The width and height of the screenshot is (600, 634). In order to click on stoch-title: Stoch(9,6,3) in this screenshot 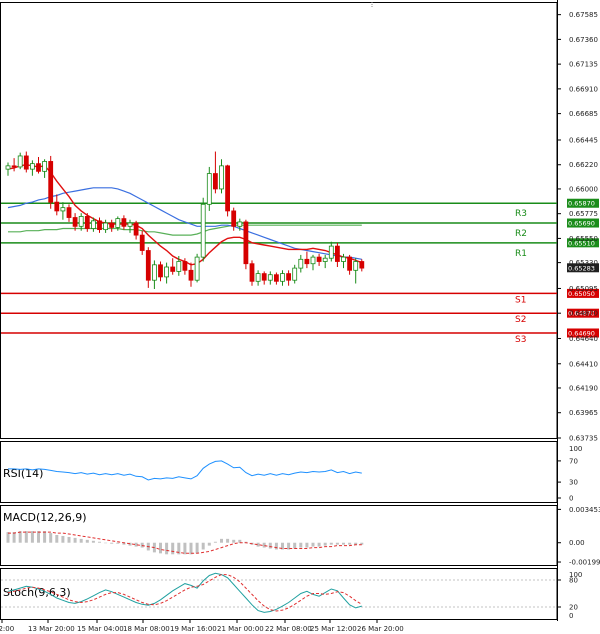, I will do `click(37, 592)`.